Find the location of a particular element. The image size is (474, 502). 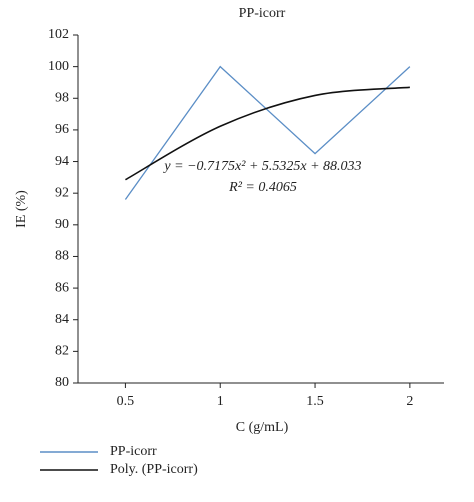

y-tick-label: 100 is located at coordinates (58, 66).